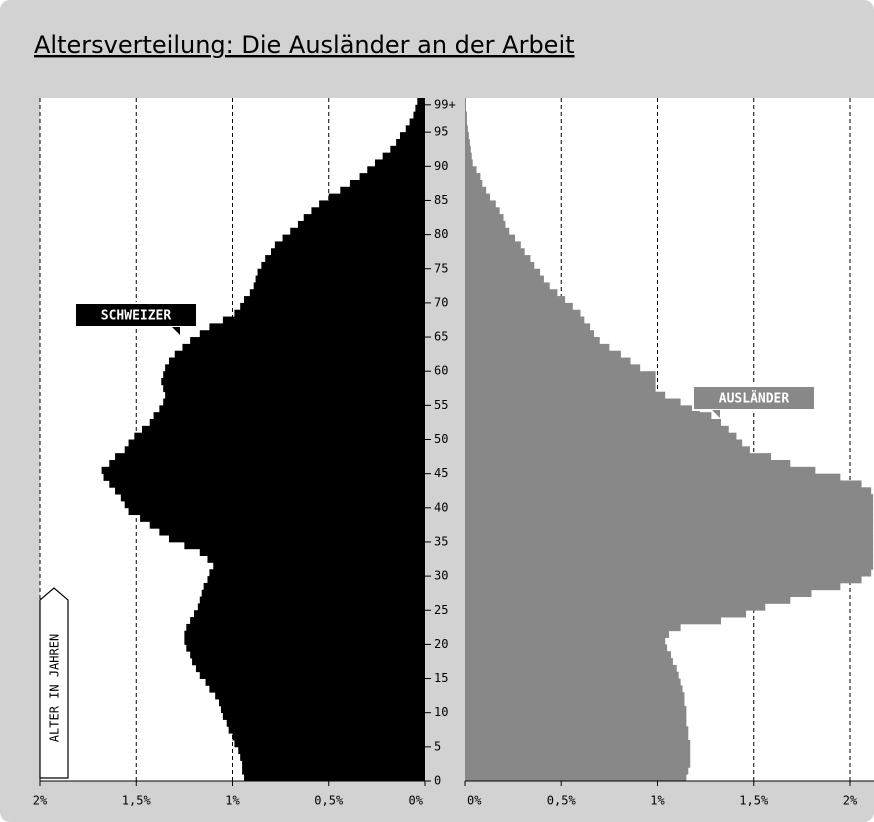  Describe the element at coordinates (40, 801) in the screenshot. I see `x-tick-label: 2%` at that location.